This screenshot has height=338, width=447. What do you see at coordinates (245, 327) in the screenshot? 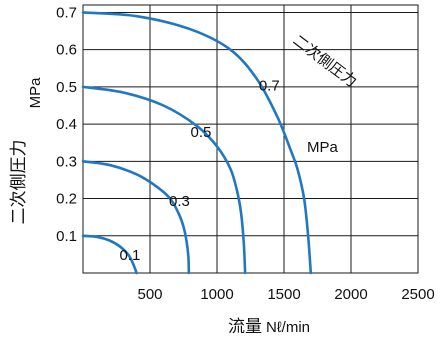
I see `x-axis-title: 流量` at bounding box center [245, 327].